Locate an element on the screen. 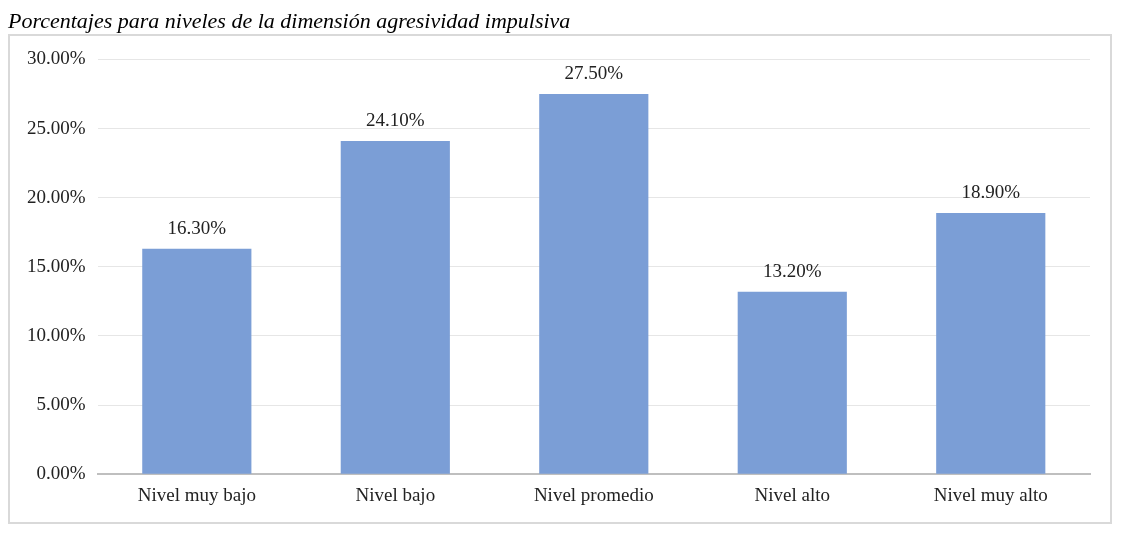  x-tick-label: Nivel alto is located at coordinates (792, 494).